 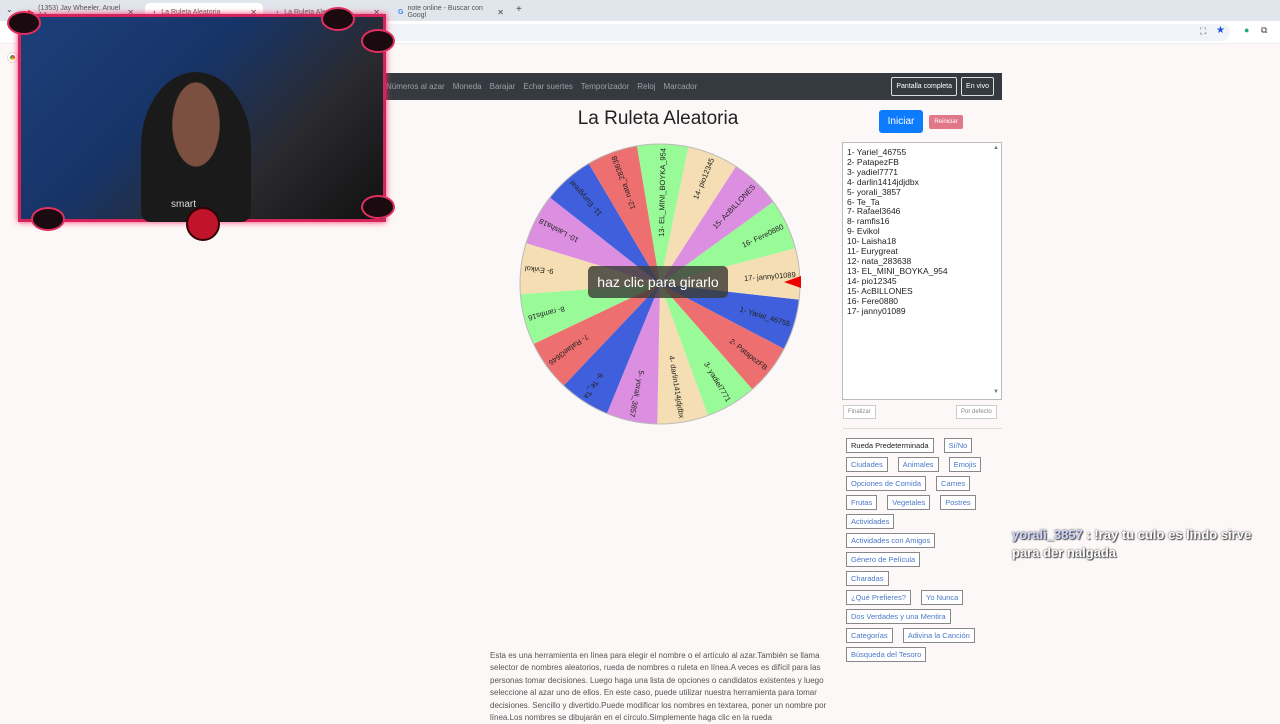 What do you see at coordinates (879, 597) in the screenshot?
I see `category-button: ¿Qué Prefieres?` at bounding box center [879, 597].